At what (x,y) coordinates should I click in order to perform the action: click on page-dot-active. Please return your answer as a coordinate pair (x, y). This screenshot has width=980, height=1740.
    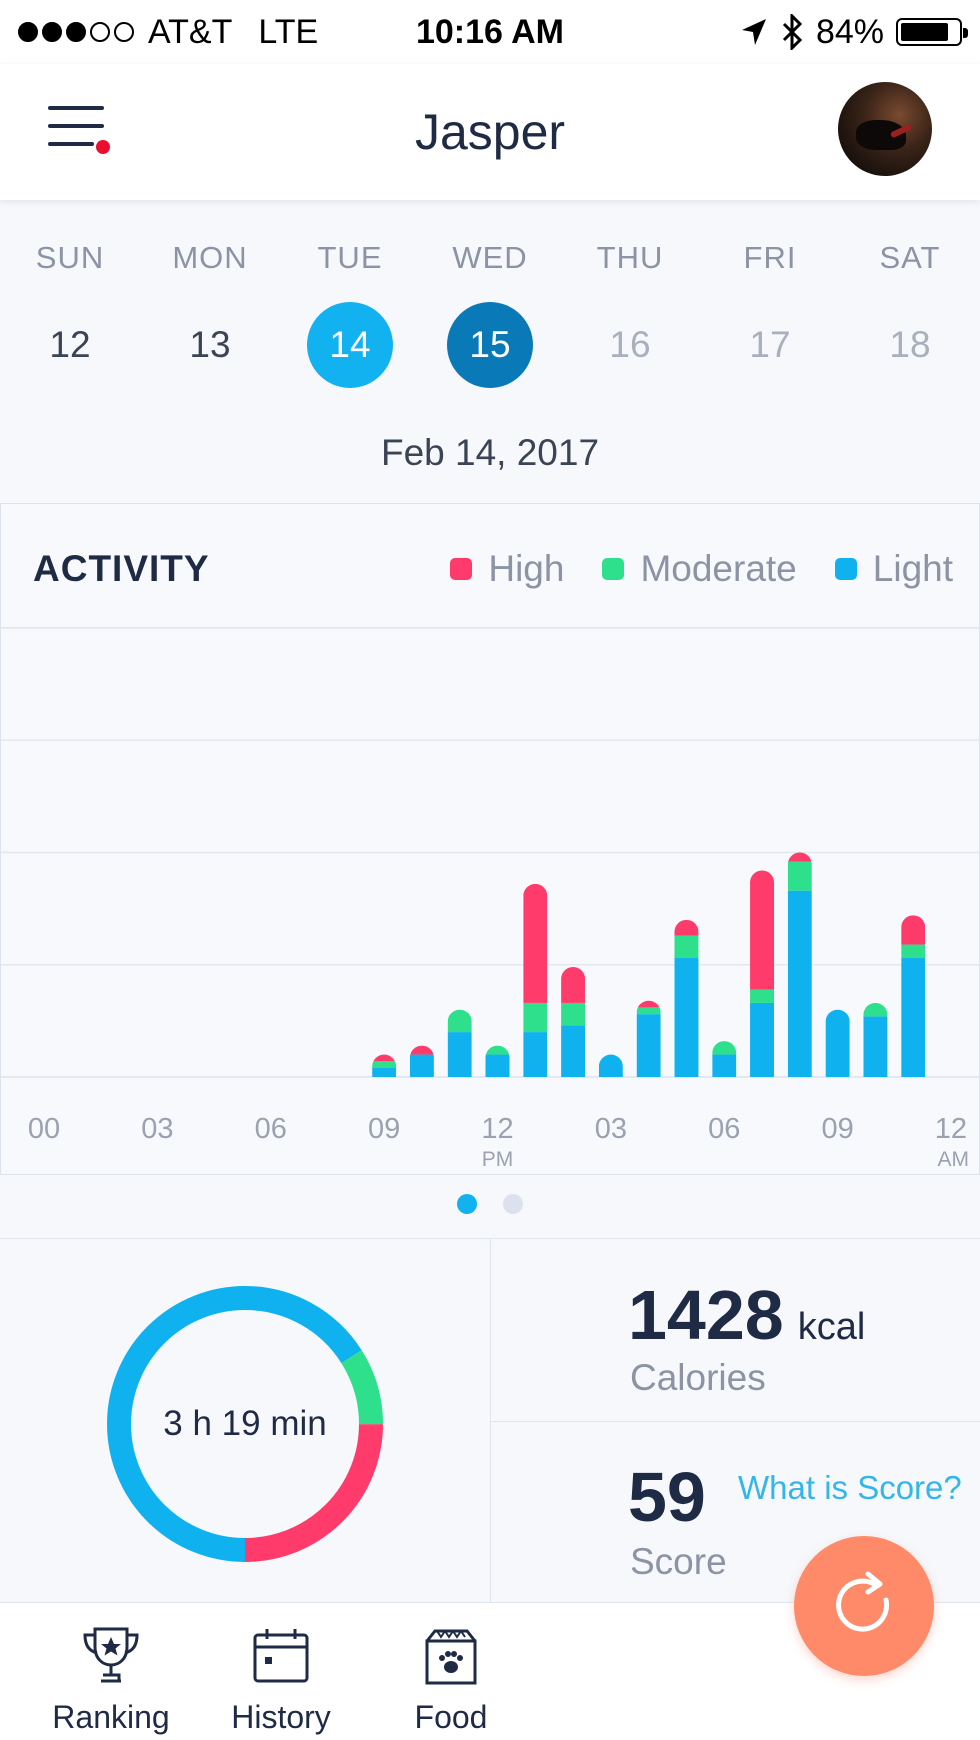
    Looking at the image, I should click on (467, 1204).